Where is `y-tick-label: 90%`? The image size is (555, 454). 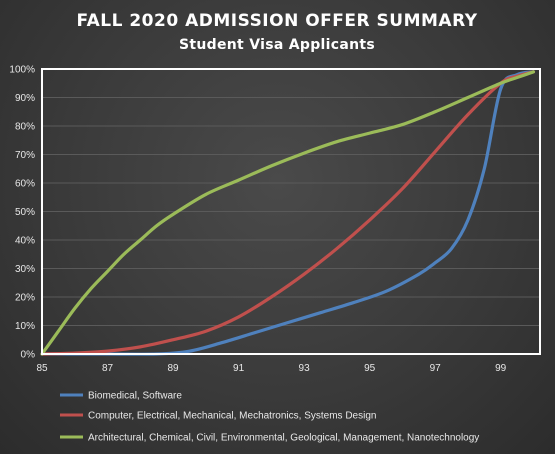 y-tick-label: 90% is located at coordinates (25, 98).